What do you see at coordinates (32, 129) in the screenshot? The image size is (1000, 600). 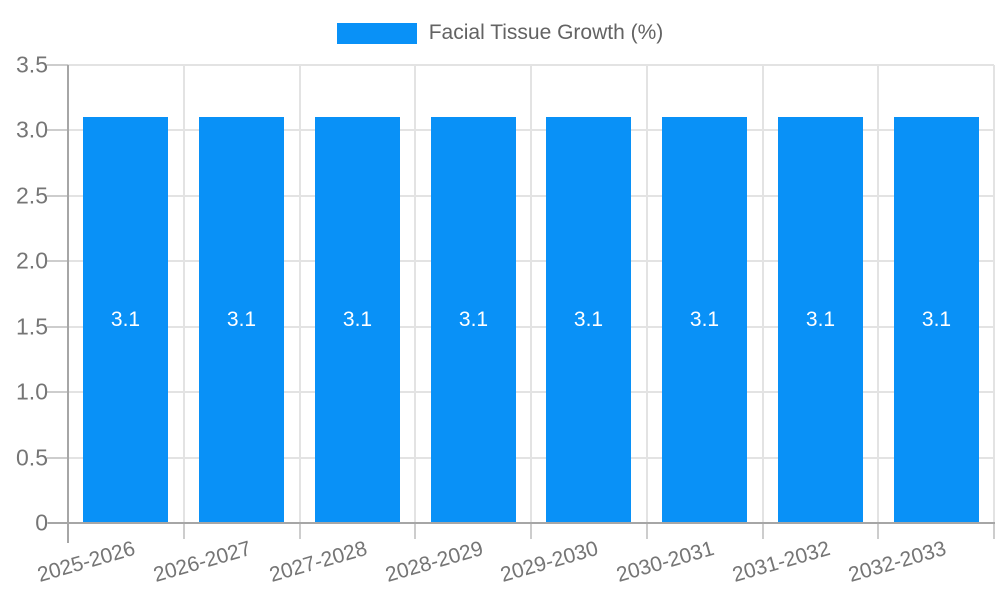 I see `y-axis-tick-label: 3.0` at bounding box center [32, 129].